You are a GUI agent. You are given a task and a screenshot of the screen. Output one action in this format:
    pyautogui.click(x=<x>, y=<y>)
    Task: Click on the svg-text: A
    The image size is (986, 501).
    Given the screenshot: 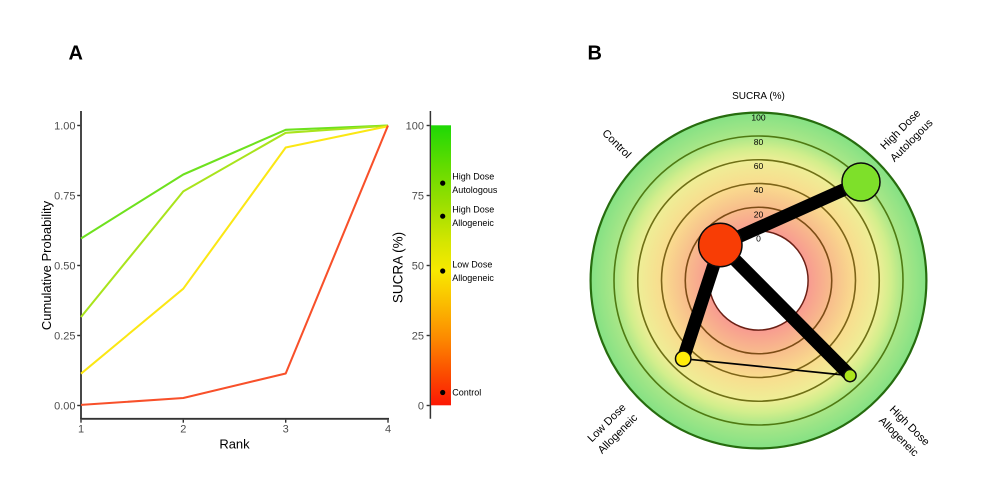 What is the action you would take?
    pyautogui.click(x=76, y=54)
    